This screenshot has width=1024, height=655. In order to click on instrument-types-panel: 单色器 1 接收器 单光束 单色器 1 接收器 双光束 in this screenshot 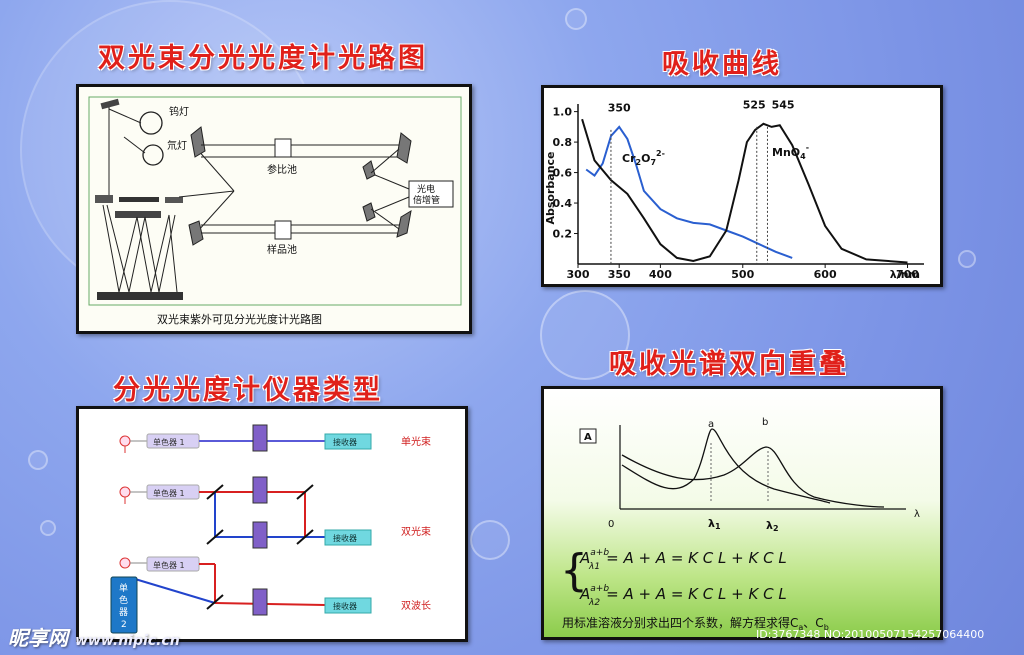, I will do `click(272, 524)`.